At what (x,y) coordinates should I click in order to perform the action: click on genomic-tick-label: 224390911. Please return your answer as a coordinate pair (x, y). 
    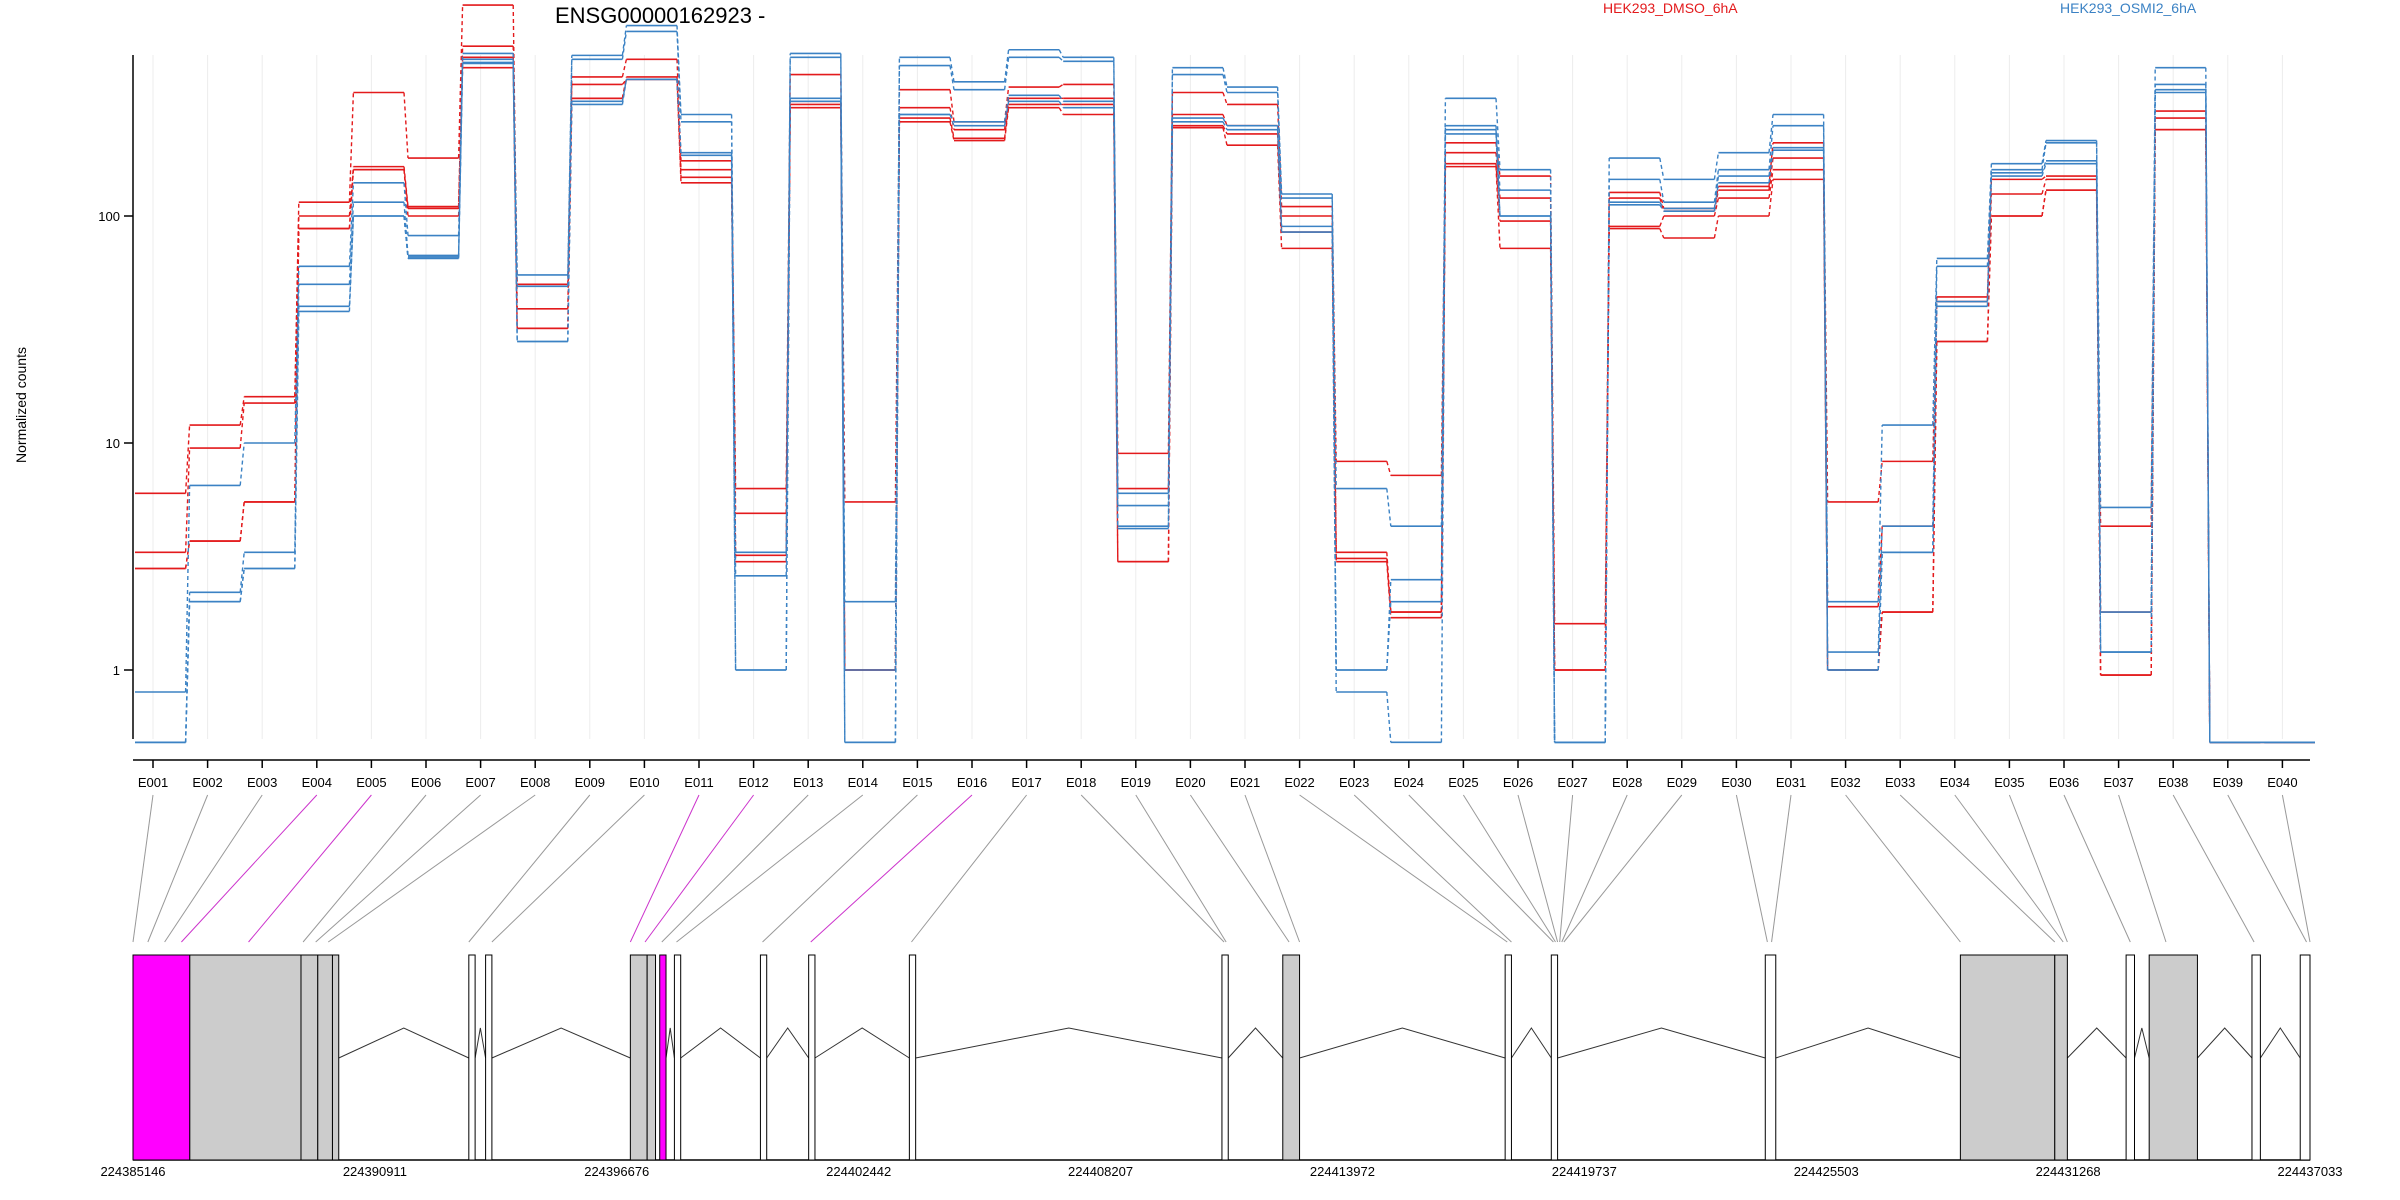
    Looking at the image, I should click on (375, 1171).